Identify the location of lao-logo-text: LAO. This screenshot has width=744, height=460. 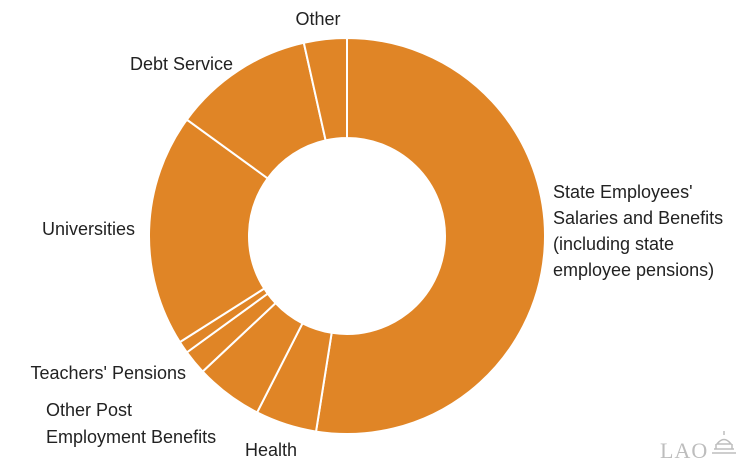
(684, 449).